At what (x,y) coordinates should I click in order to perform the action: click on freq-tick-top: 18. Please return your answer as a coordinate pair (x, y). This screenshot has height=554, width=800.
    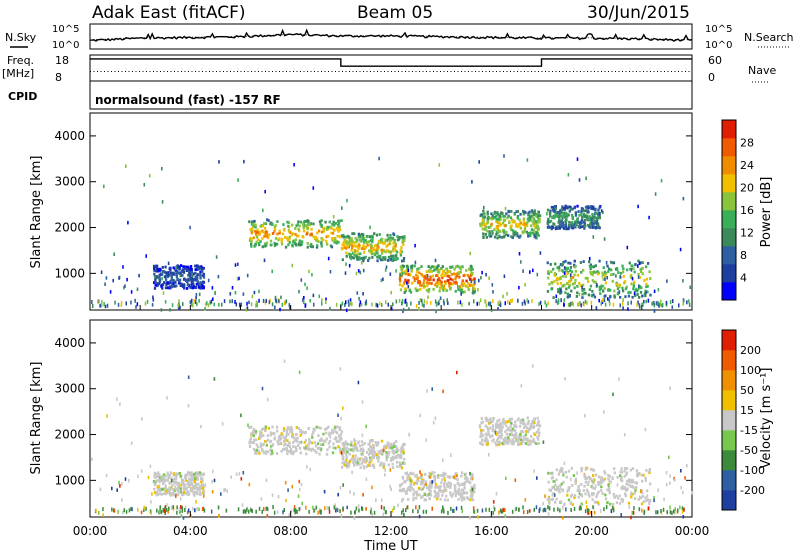
    Looking at the image, I should click on (62, 60).